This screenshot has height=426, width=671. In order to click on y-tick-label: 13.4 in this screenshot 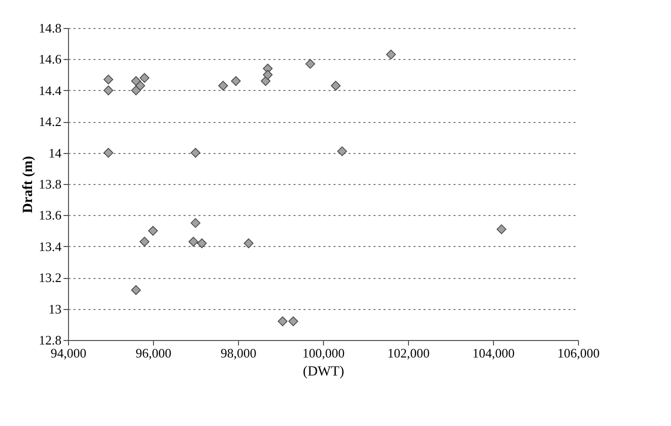, I will do `click(50, 246)`.